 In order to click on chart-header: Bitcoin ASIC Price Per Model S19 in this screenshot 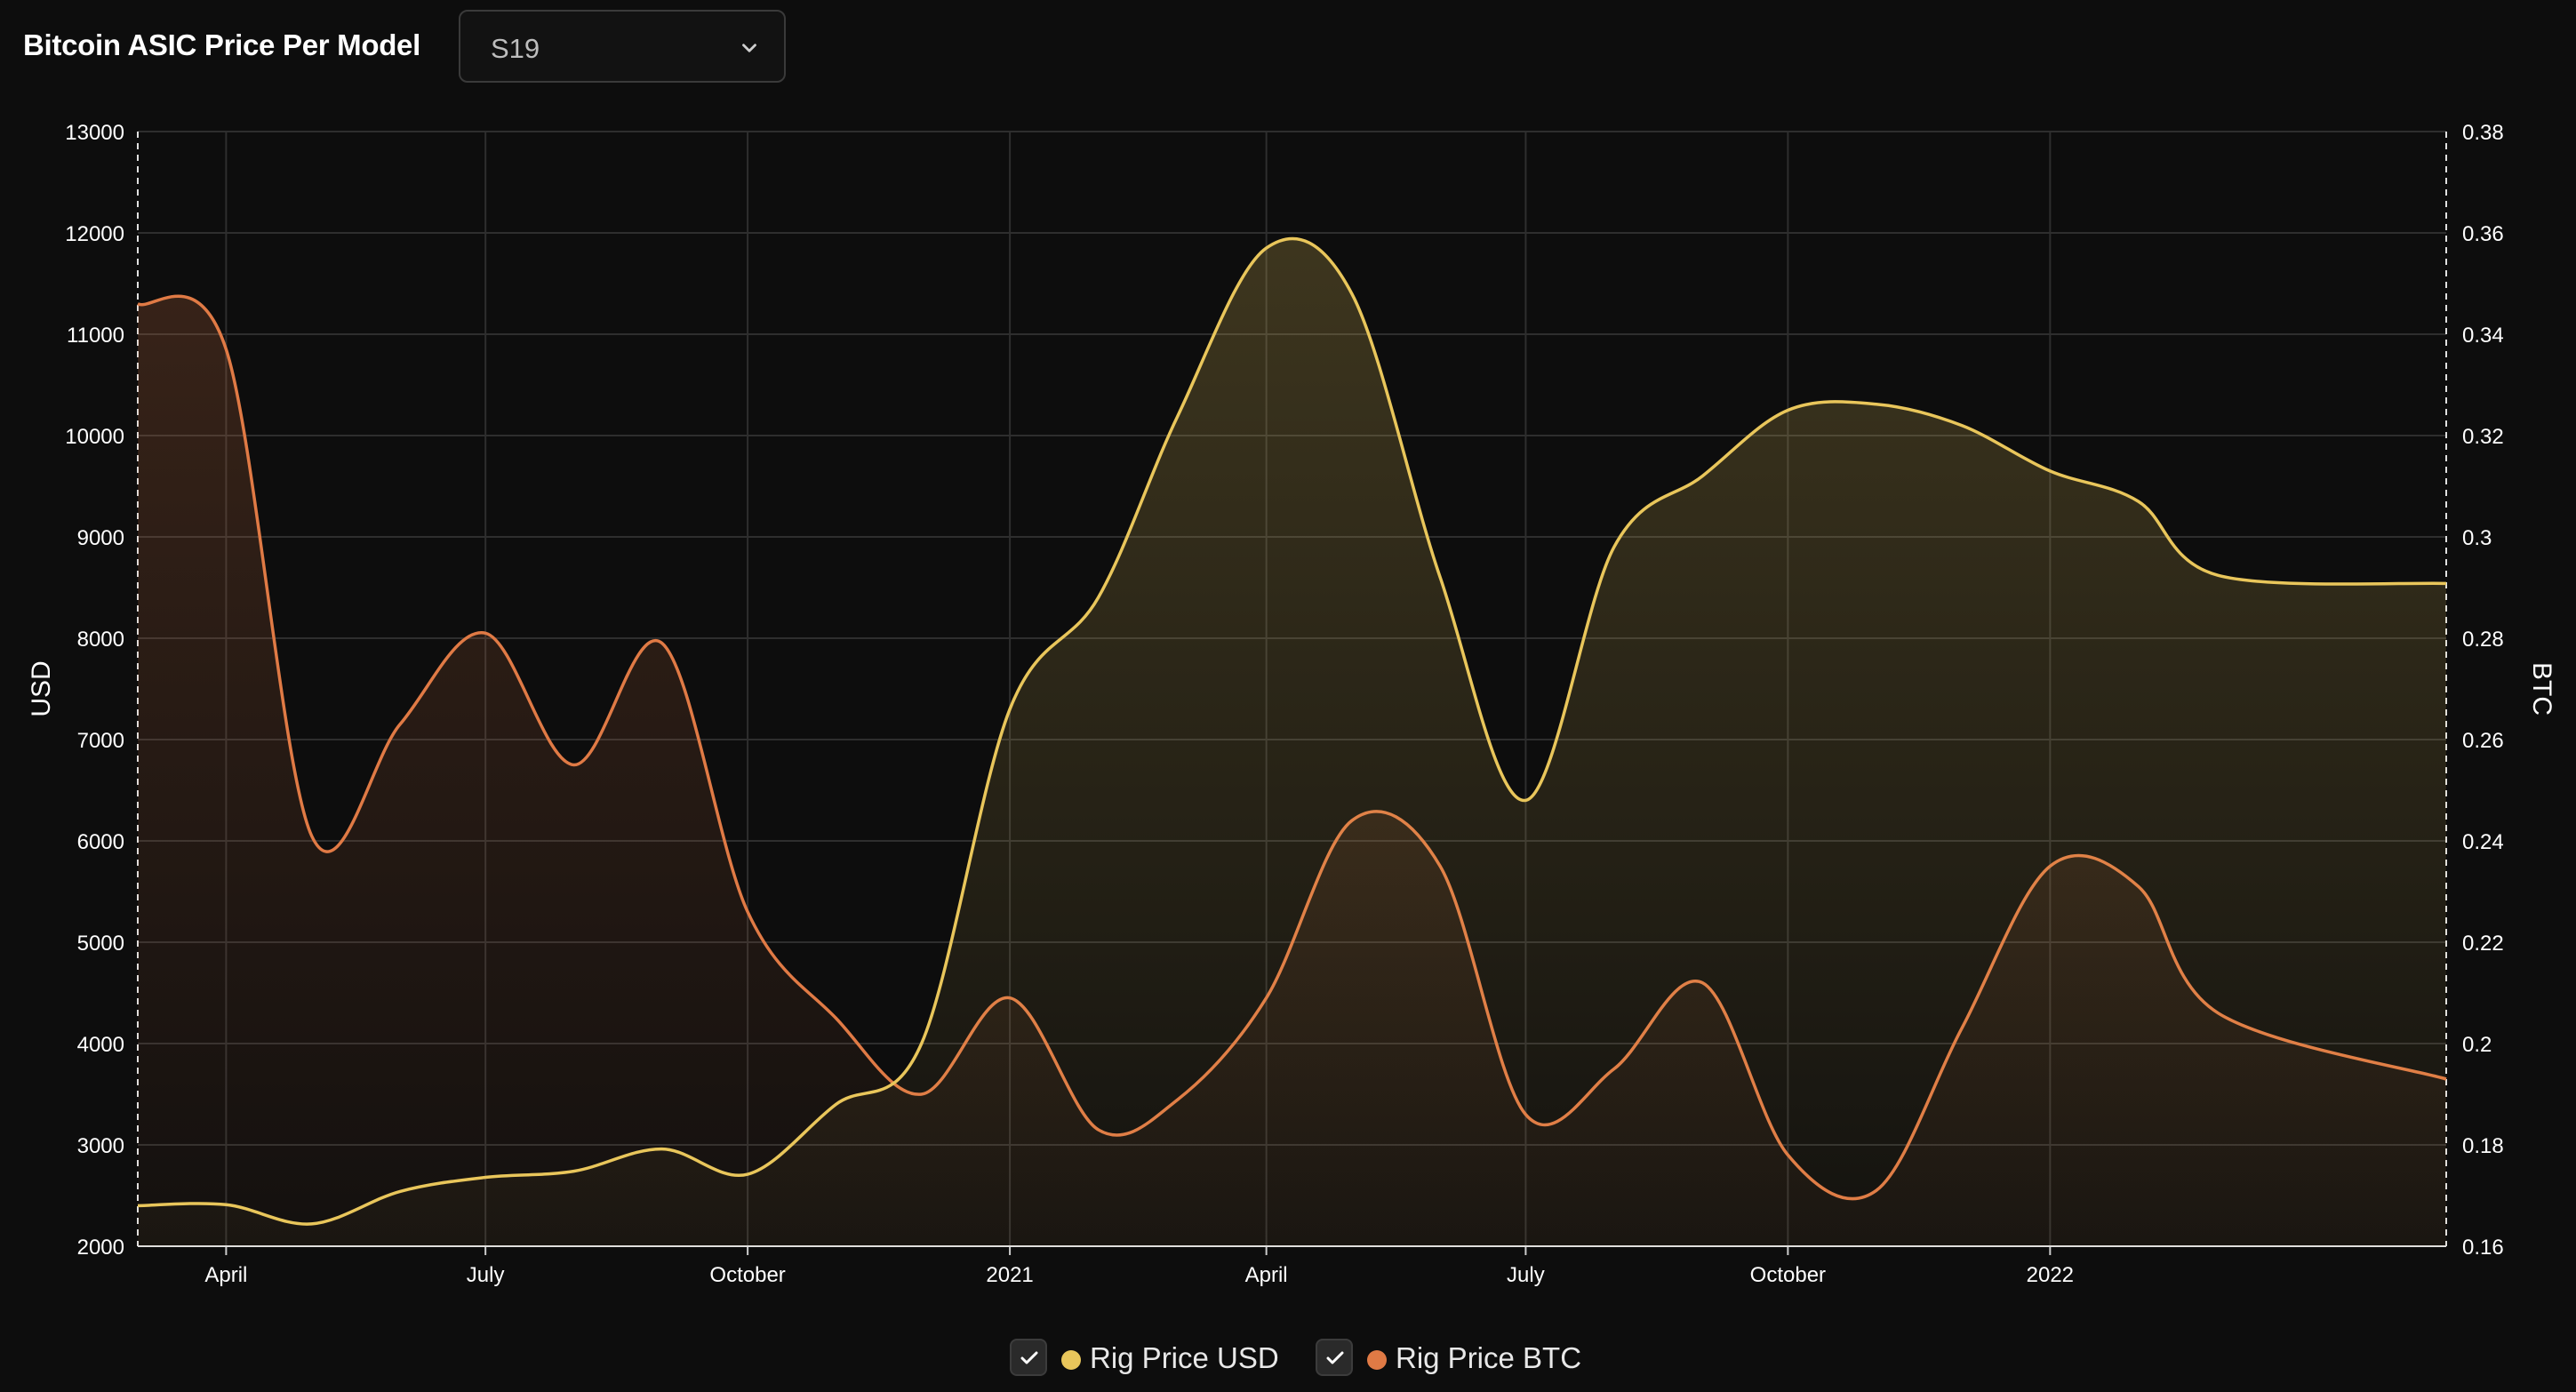, I will do `click(1288, 44)`.